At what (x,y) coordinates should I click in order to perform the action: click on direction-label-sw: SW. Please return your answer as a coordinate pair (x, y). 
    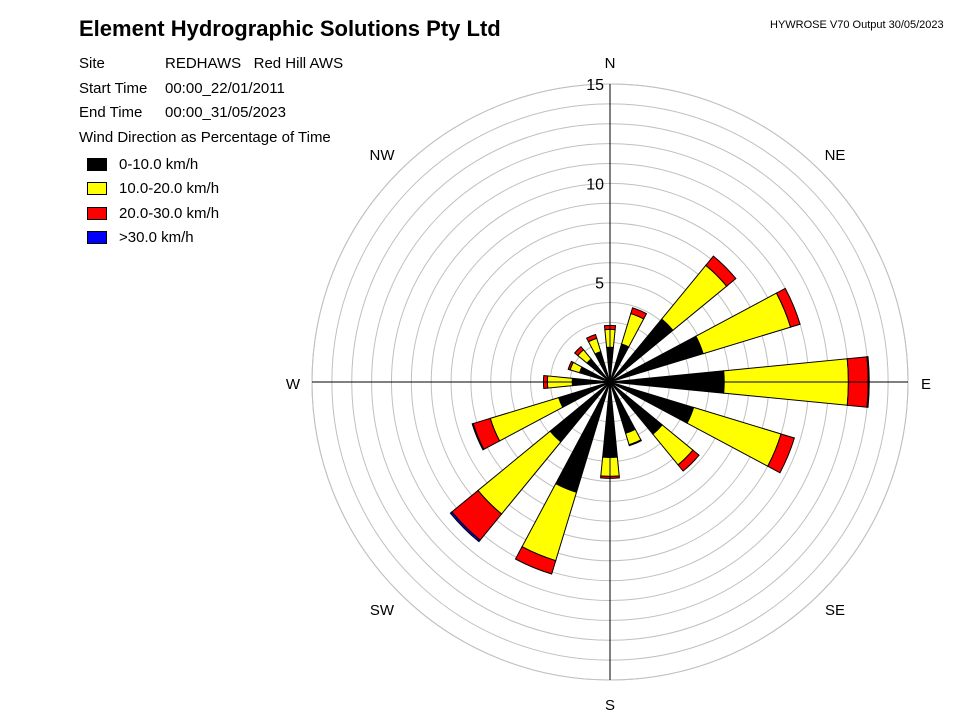
    Looking at the image, I should click on (382, 610).